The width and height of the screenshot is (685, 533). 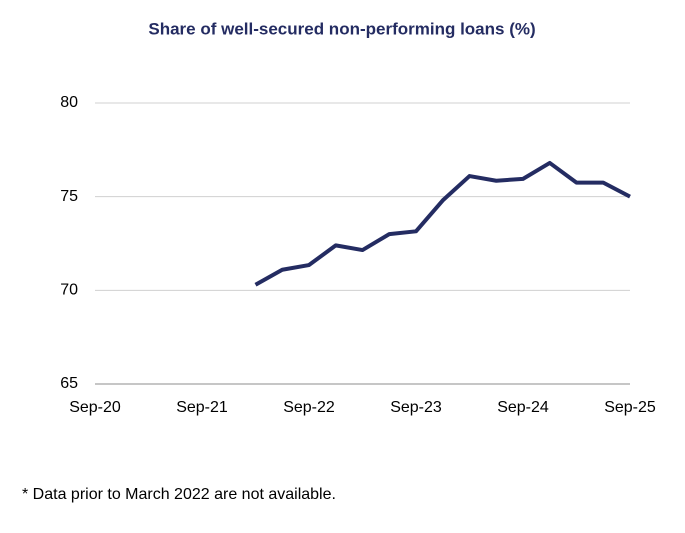 I want to click on x-tick-label: Sep-20, so click(x=95, y=407).